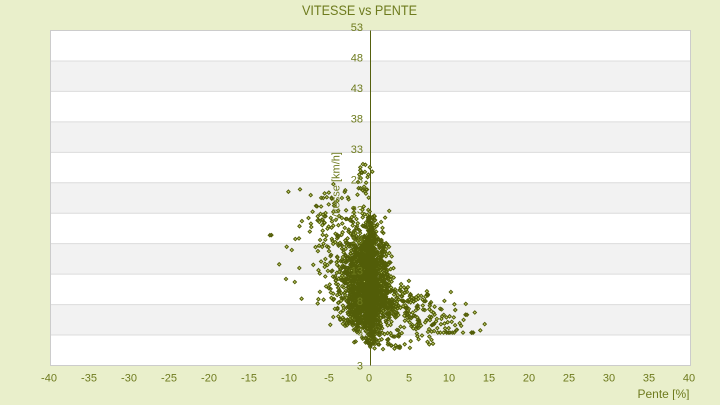  What do you see at coordinates (357, 180) in the screenshot?
I see `svg-text: 28` at bounding box center [357, 180].